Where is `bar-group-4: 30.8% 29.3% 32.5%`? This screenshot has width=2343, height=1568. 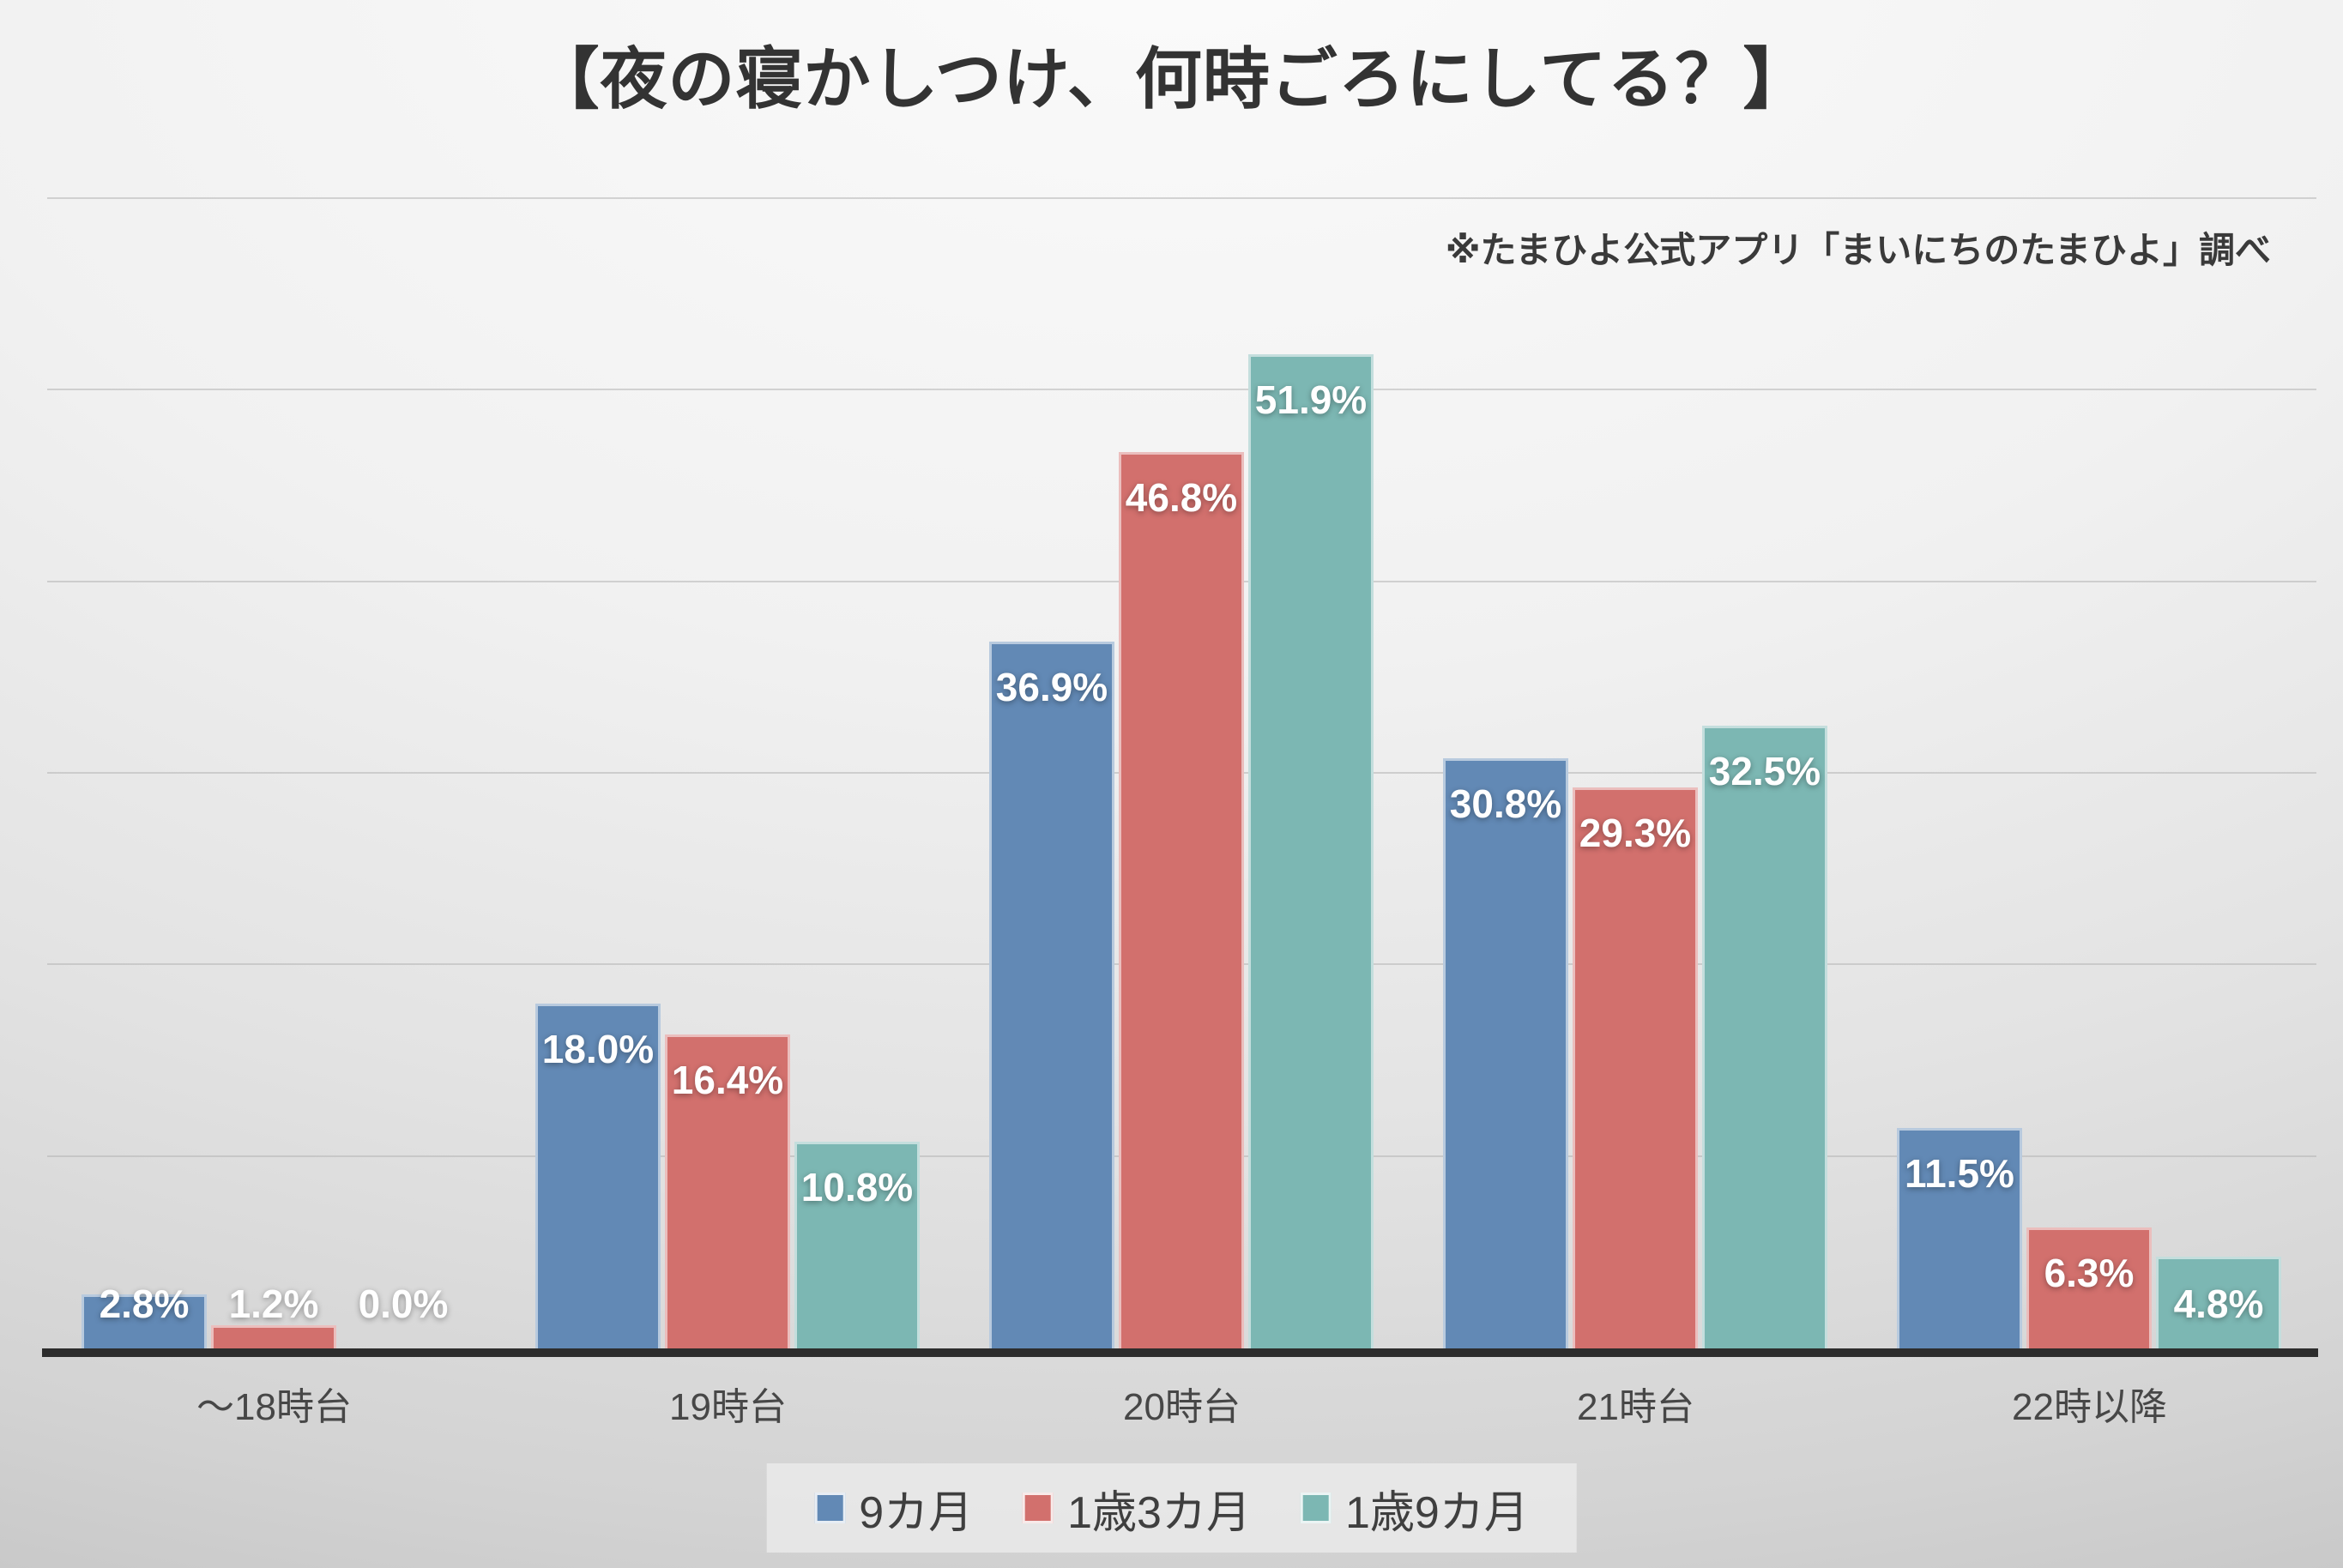
bar-group-4: 30.8% 29.3% 32.5% is located at coordinates (1636, 773).